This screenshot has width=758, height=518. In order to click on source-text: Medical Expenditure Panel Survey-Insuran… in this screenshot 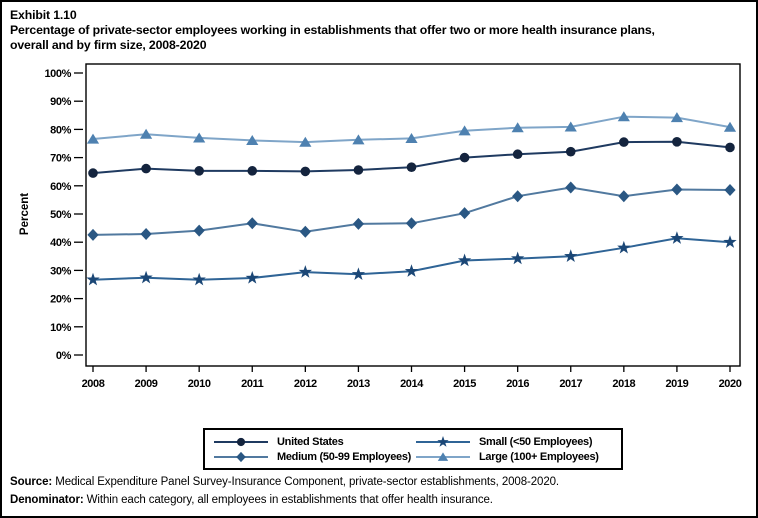, I will do `click(306, 482)`.